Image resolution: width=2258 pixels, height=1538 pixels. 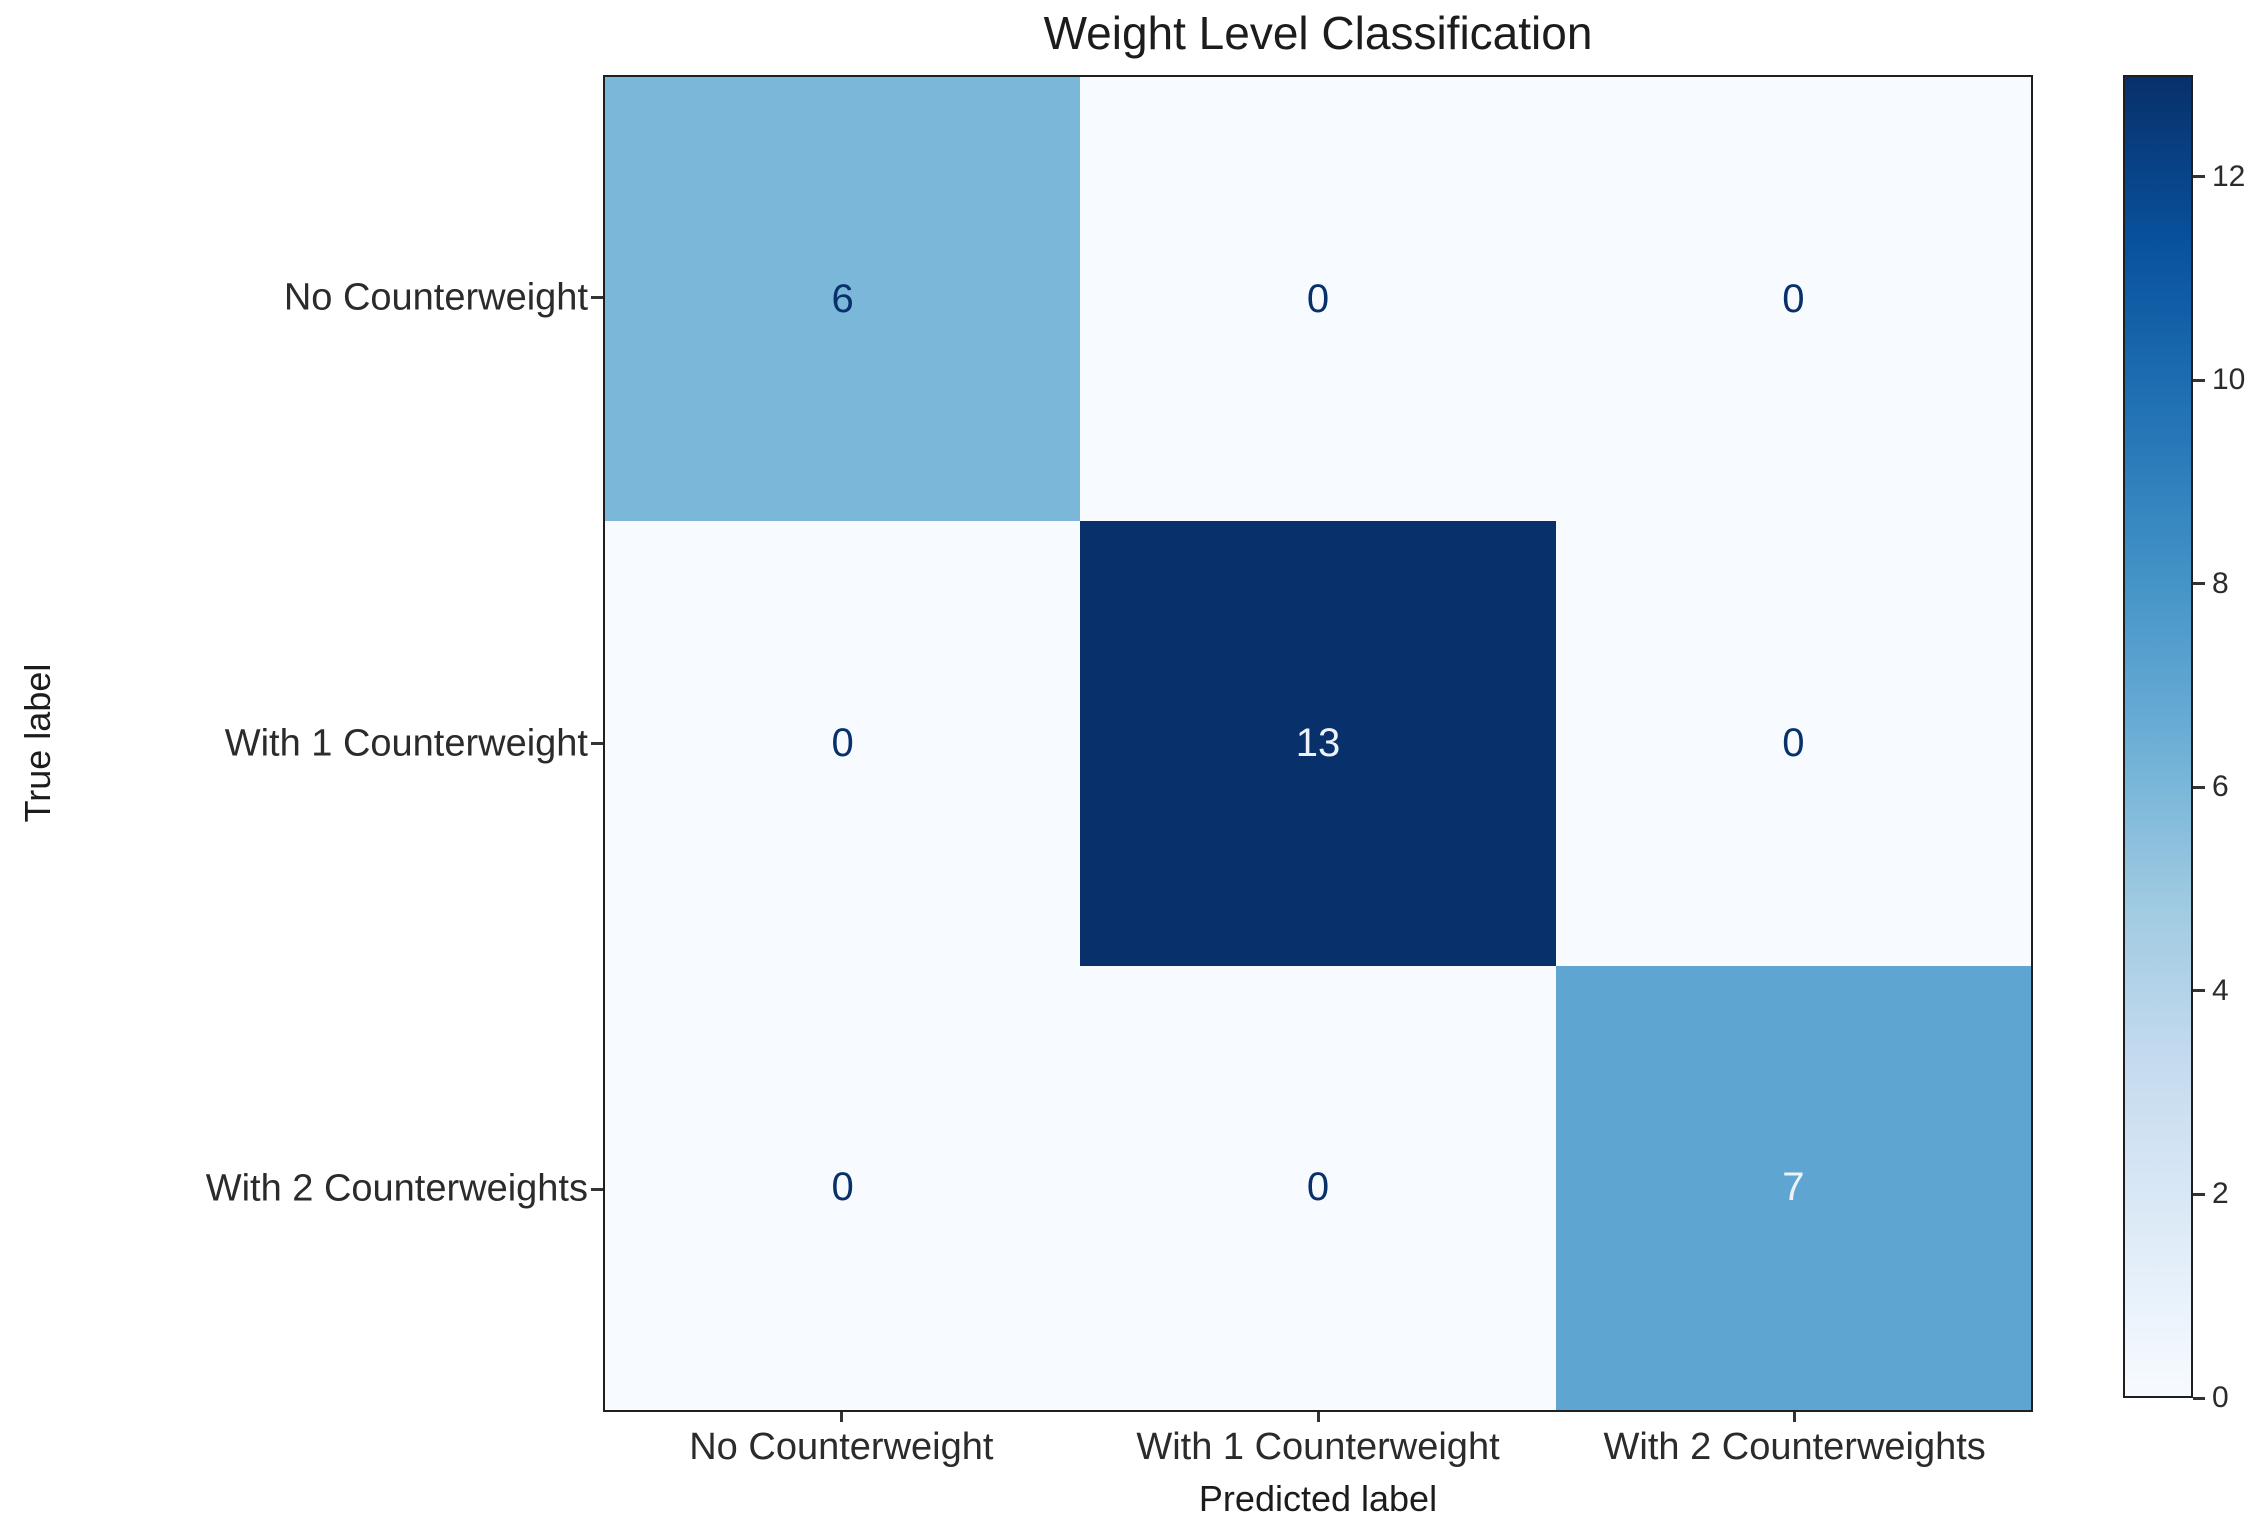 I want to click on matrix-cell: 6, so click(x=843, y=299).